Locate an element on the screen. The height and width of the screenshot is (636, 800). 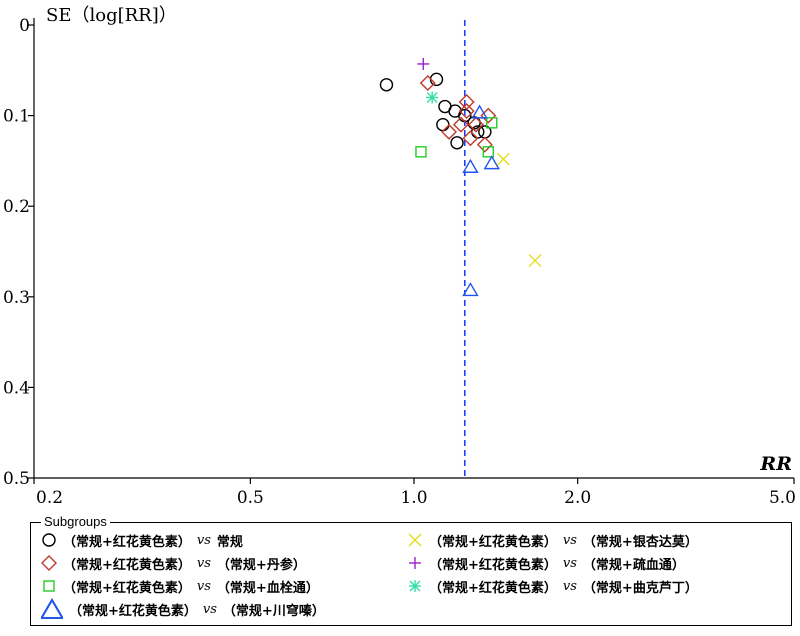
x-tick-label: 1.0 is located at coordinates (413, 498).